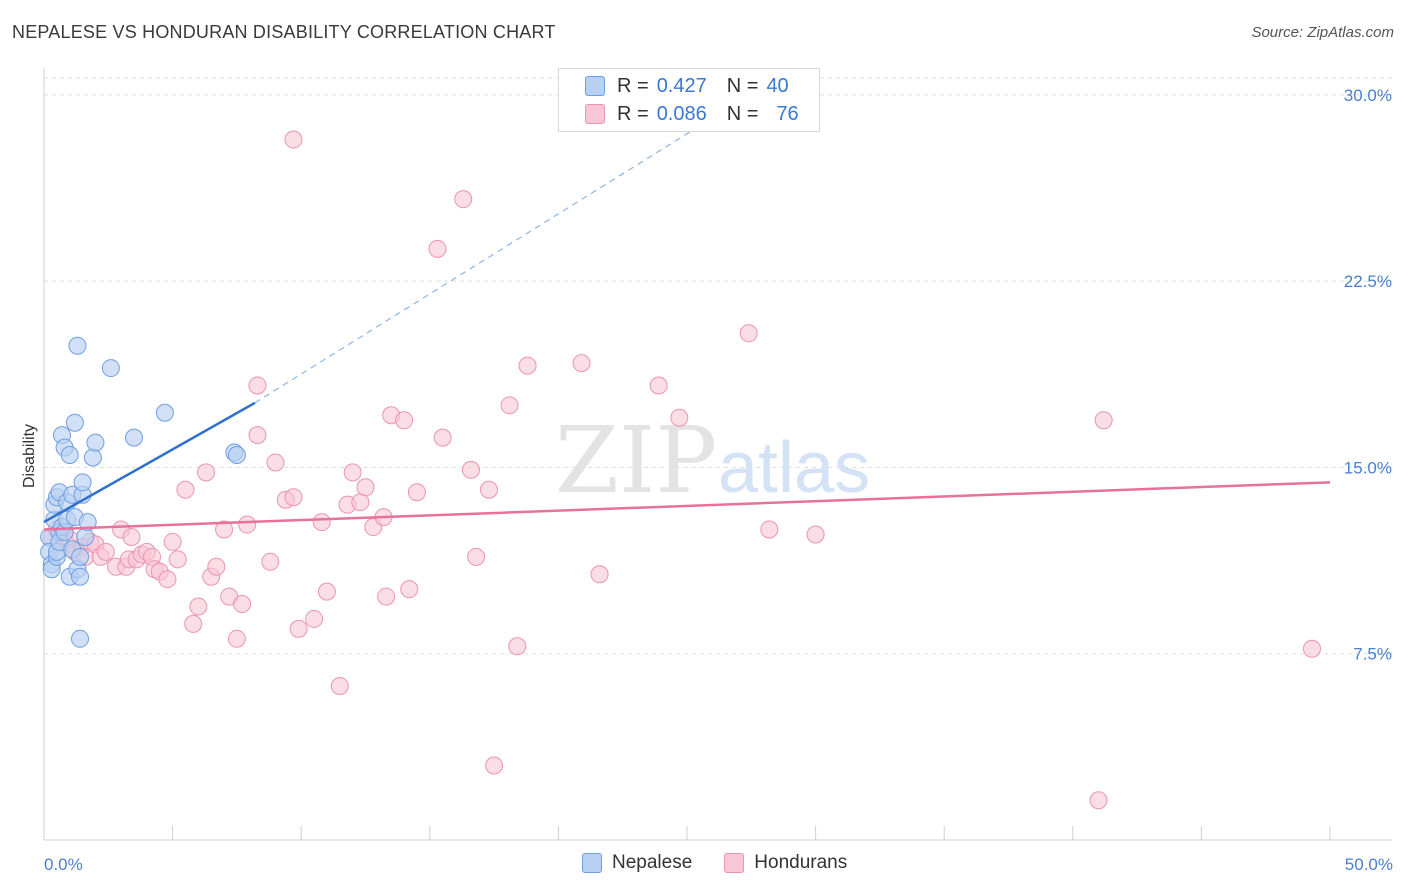 Image resolution: width=1406 pixels, height=892 pixels. What do you see at coordinates (652, 862) in the screenshot?
I see `legend-label-nepalese: Nepalese` at bounding box center [652, 862].